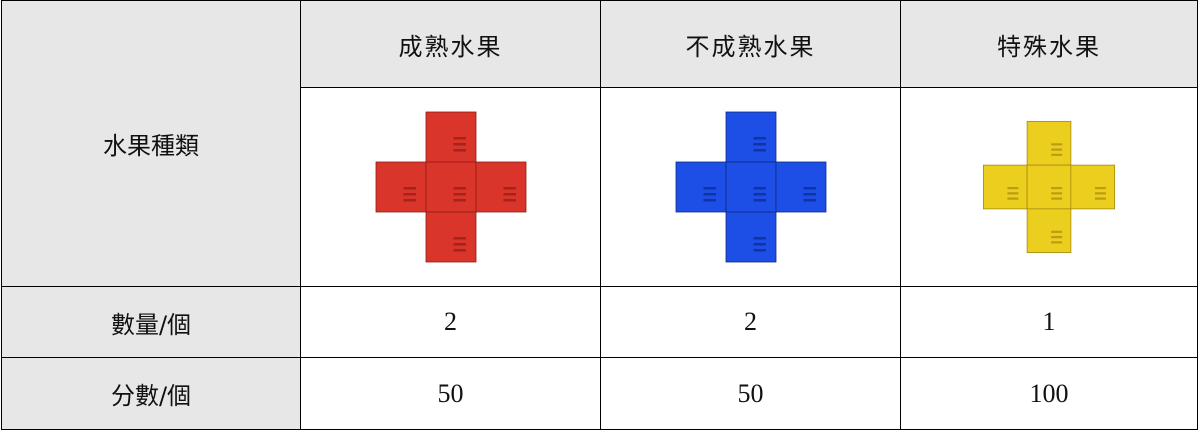 The width and height of the screenshot is (1198, 434). I want to click on row-label: 數量/個, so click(151, 322).